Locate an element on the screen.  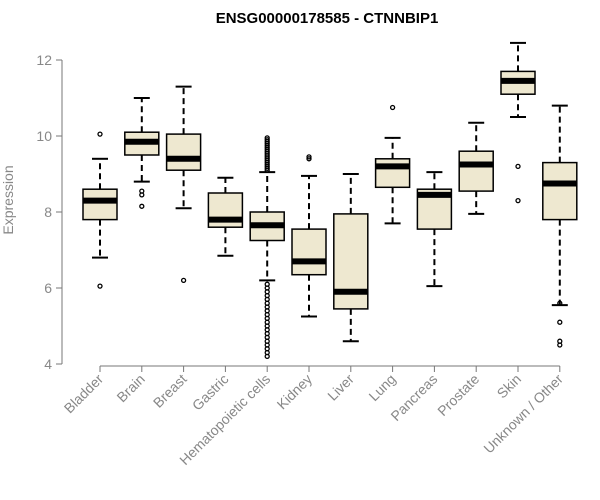
y-axis: 4 6 8 10 12 is located at coordinates (49, 212).